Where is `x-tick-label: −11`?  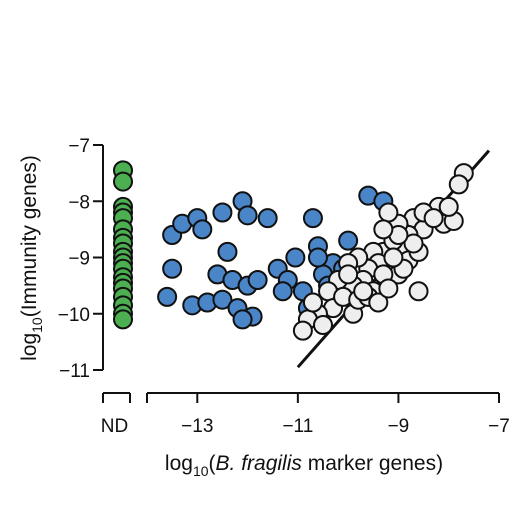 x-tick-label: −11 is located at coordinates (297, 426).